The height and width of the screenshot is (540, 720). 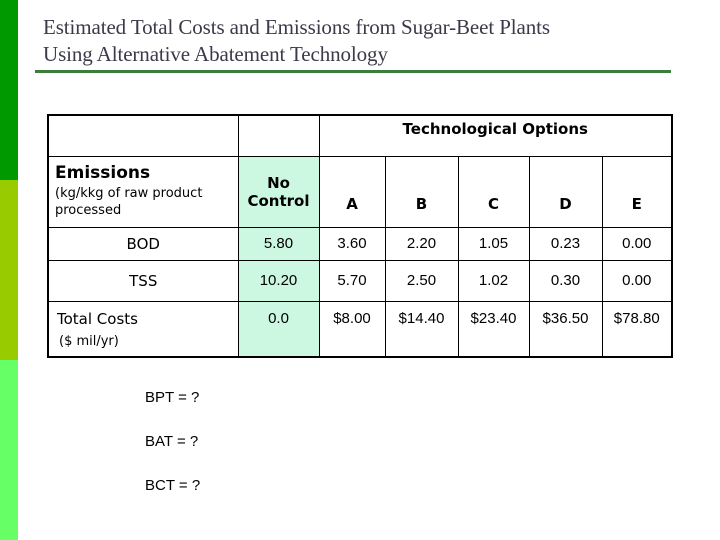 I want to click on side-accent-bar-bottom, so click(x=9, y=450).